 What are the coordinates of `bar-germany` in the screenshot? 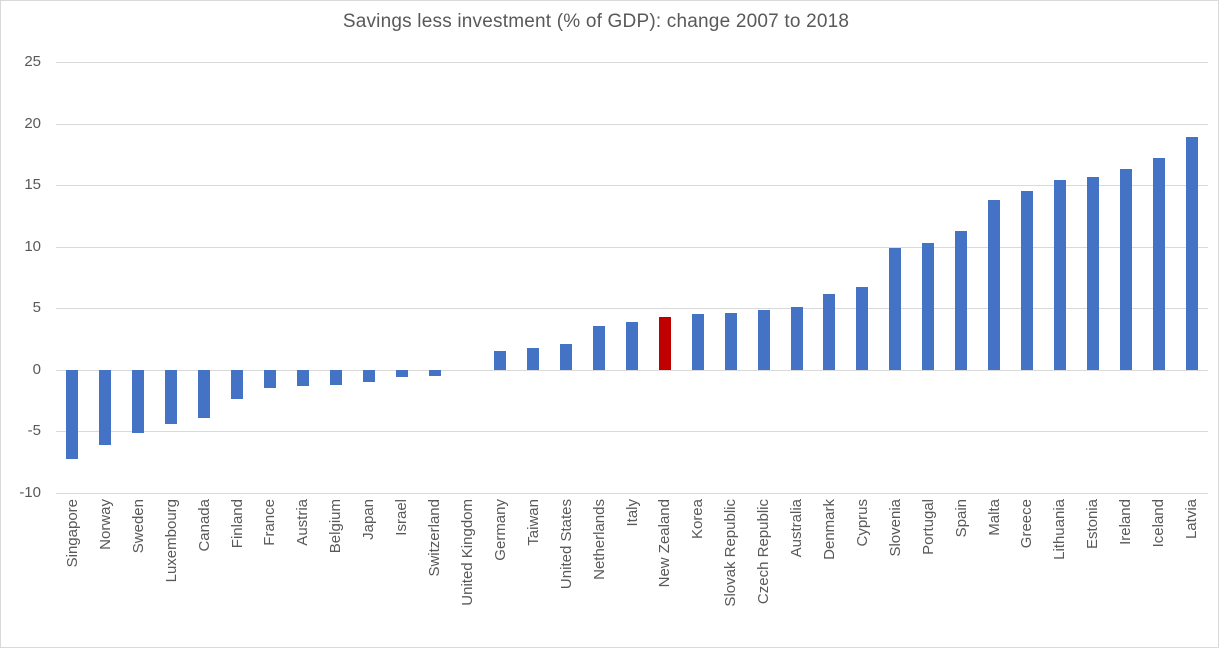 It's located at (500, 360).